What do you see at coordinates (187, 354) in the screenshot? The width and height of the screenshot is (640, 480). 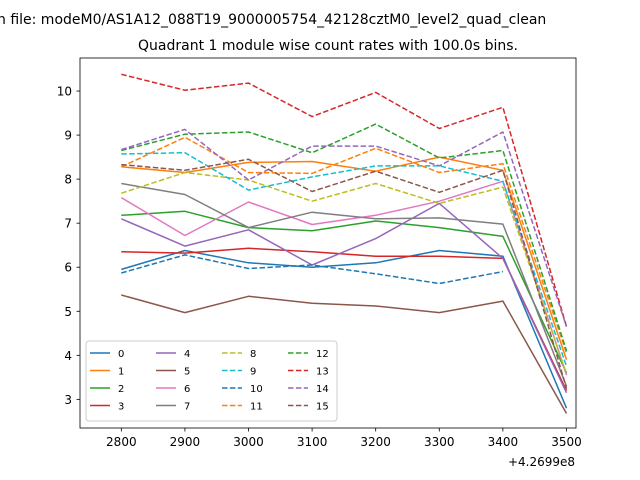 I see `legend-label-4: 4` at bounding box center [187, 354].